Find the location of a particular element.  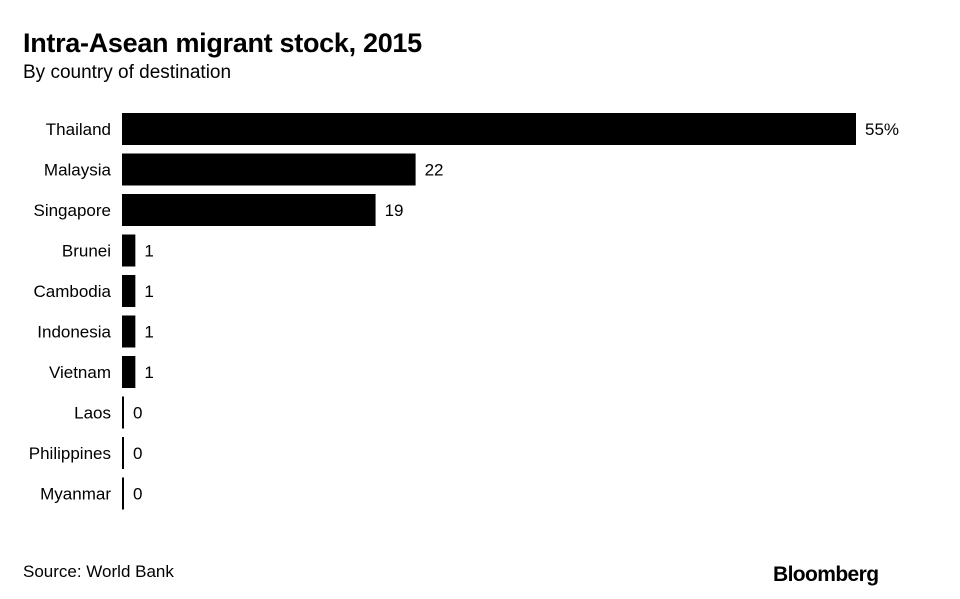

category-label: Indonesia is located at coordinates (74, 332).